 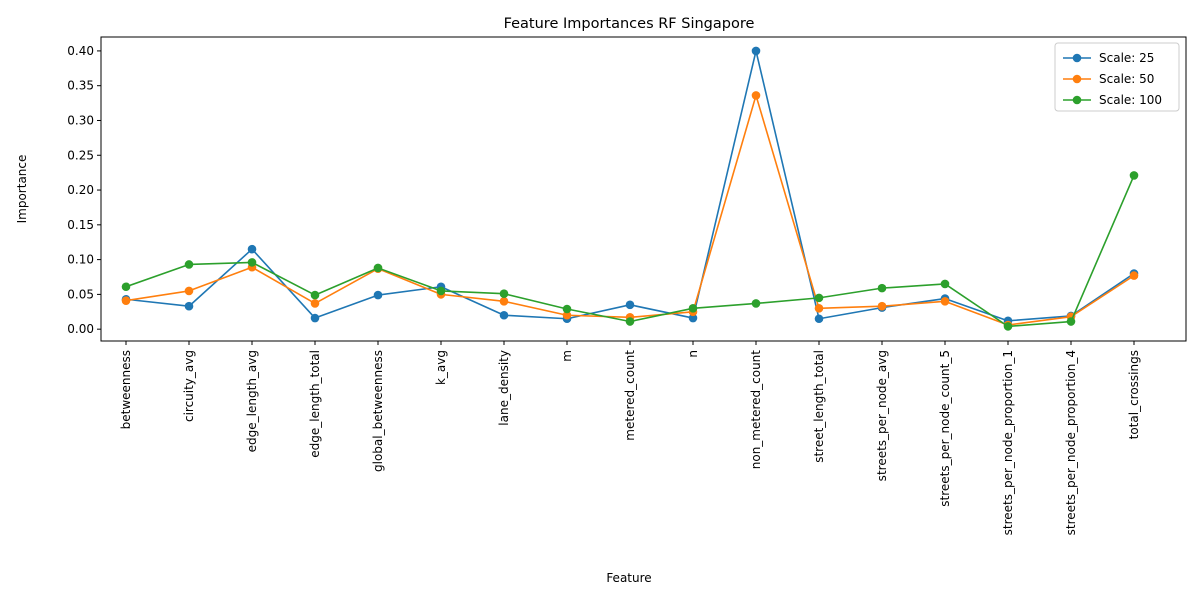 I want to click on y-tick-label: 0.35, so click(x=80, y=86).